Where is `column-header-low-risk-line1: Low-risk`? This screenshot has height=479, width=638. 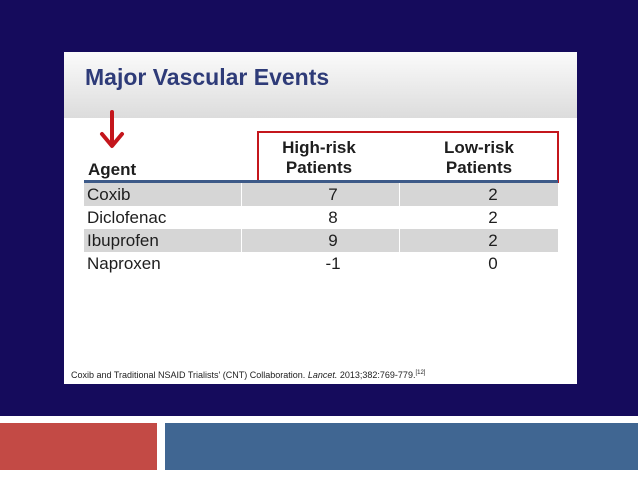 column-header-low-risk-line1: Low-risk is located at coordinates (479, 147).